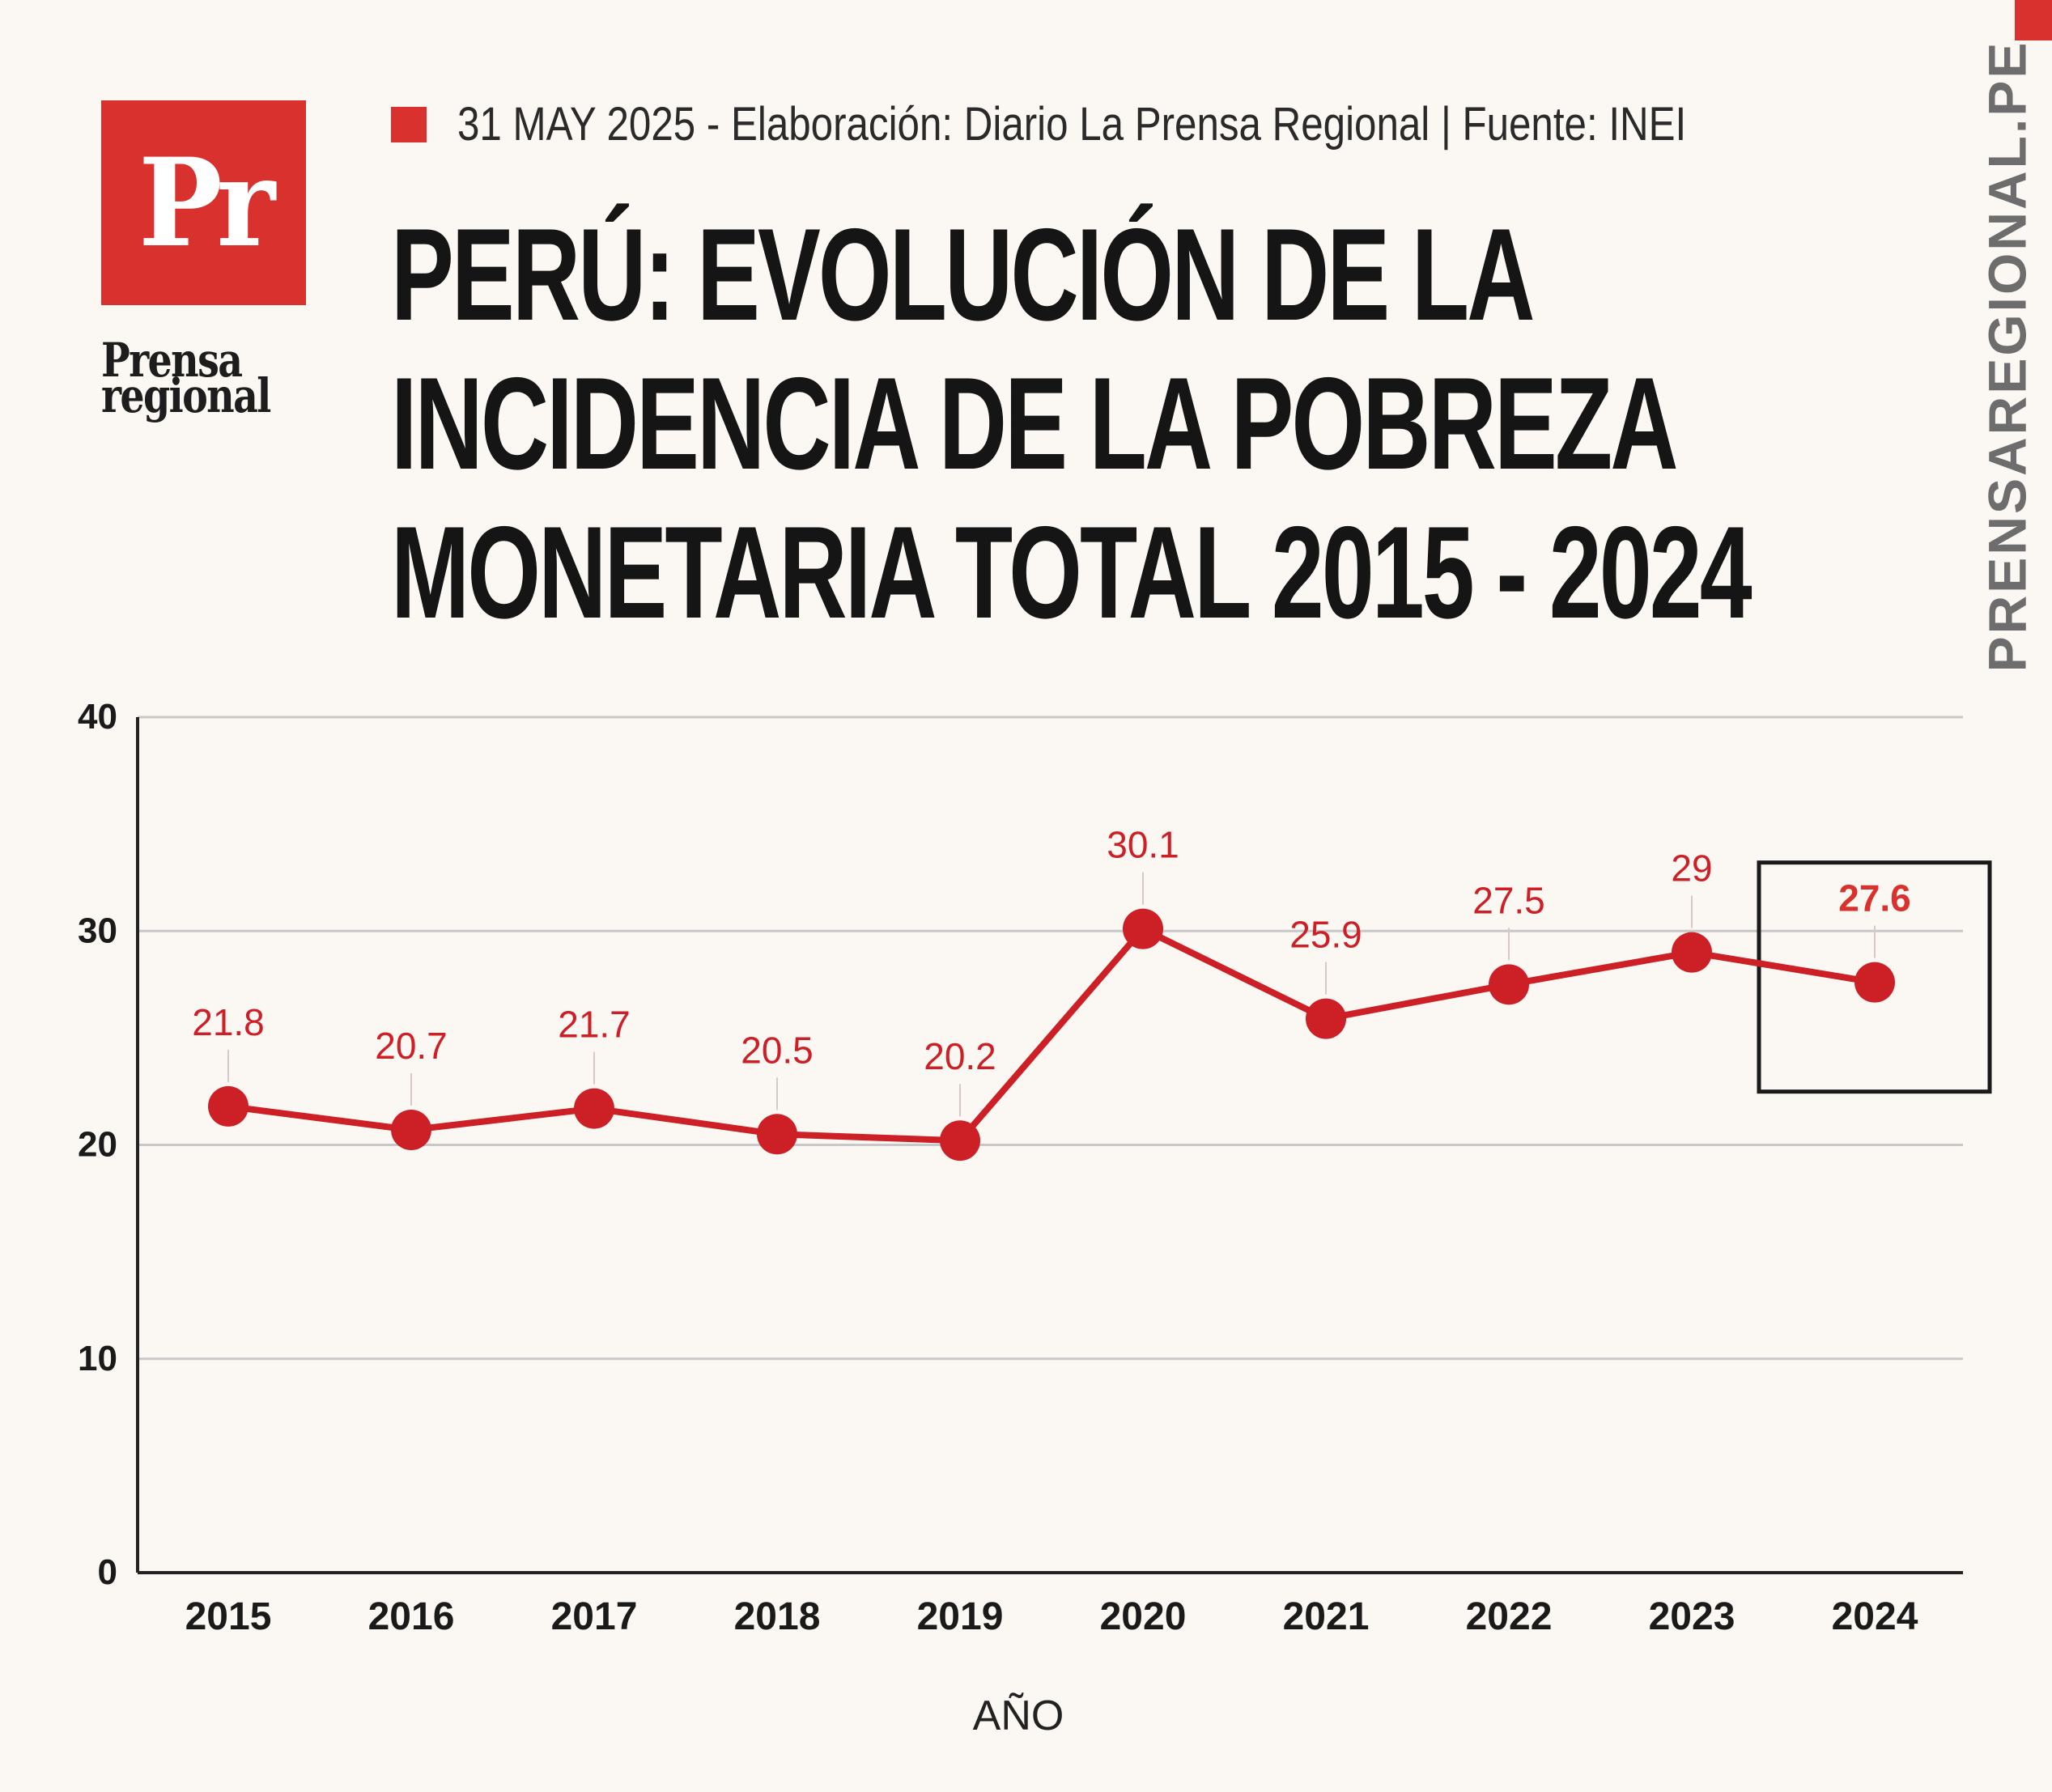 The image size is (2052, 1792). I want to click on series-line, so click(1051, 1034).